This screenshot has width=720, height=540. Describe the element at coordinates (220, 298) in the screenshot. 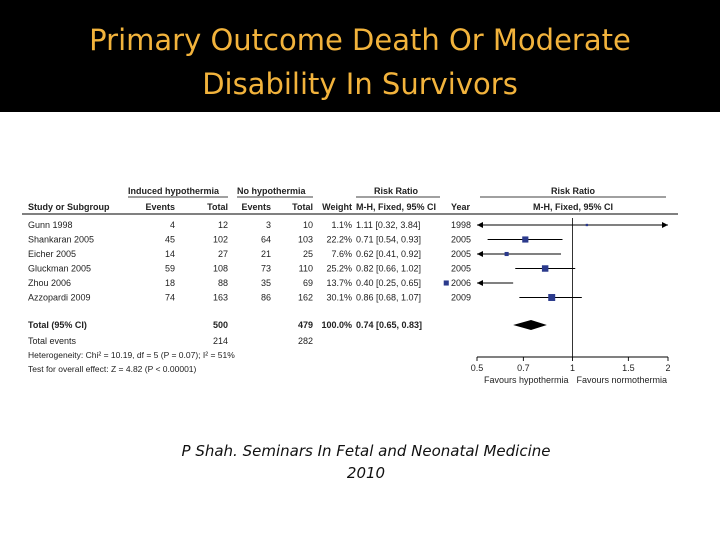

I see `study-exp-total: 163` at that location.